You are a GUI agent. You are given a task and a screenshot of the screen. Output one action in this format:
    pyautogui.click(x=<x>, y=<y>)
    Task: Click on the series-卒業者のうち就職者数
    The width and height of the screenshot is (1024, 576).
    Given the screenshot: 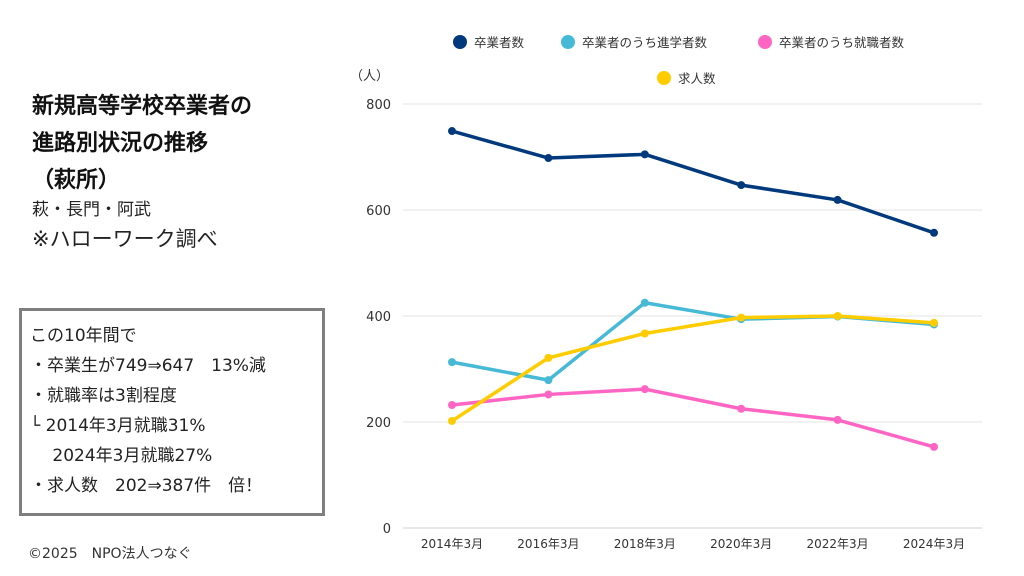 What is the action you would take?
    pyautogui.click(x=693, y=418)
    